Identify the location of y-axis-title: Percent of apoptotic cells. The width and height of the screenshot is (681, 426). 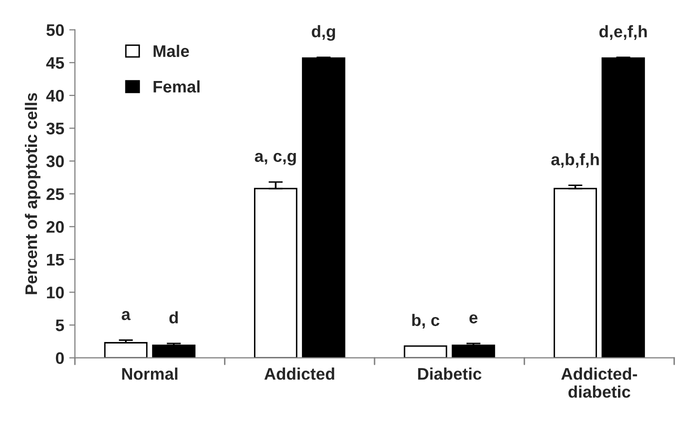
(32, 193).